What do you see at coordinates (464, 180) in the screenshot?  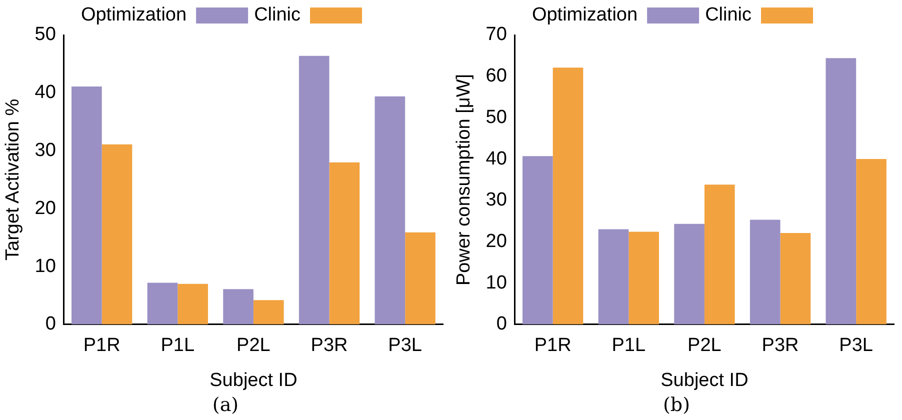 I see `y-axis-title: Power consumption [μW]` at bounding box center [464, 180].